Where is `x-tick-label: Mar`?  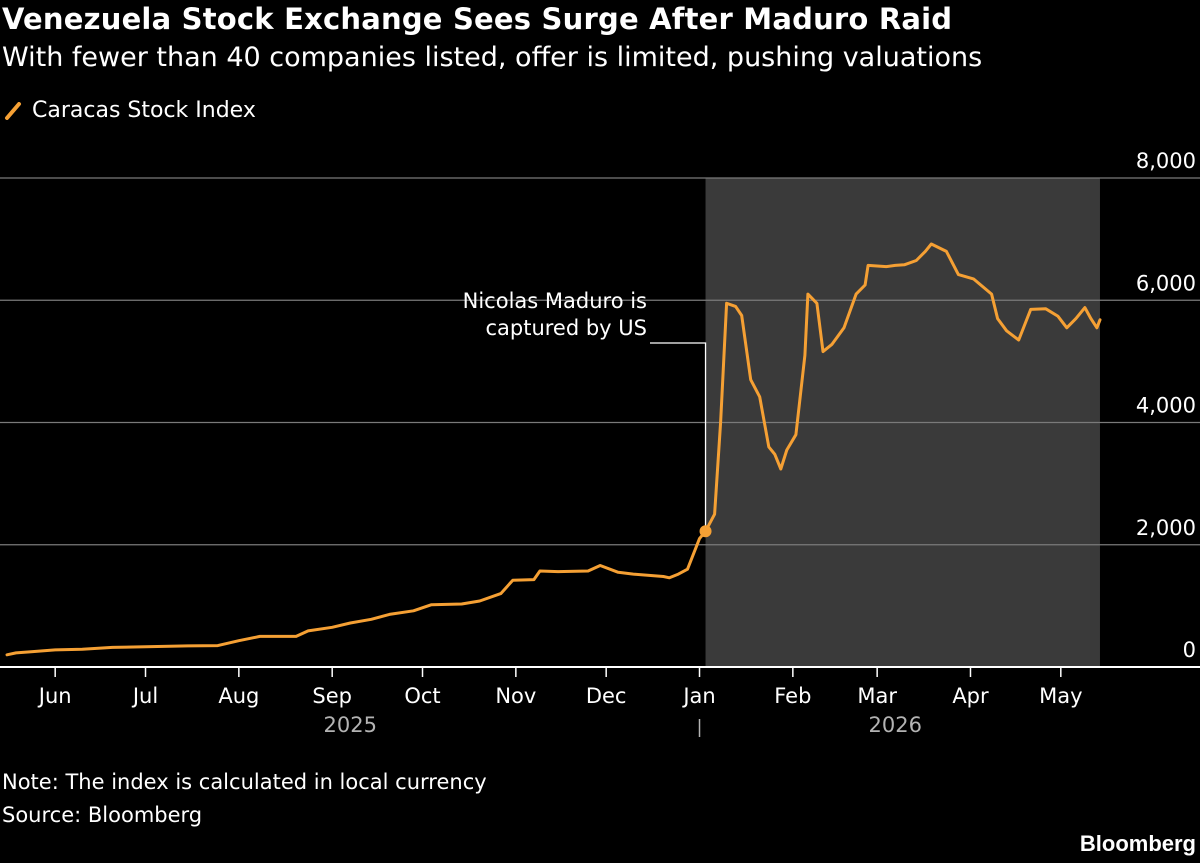 x-tick-label: Mar is located at coordinates (877, 696).